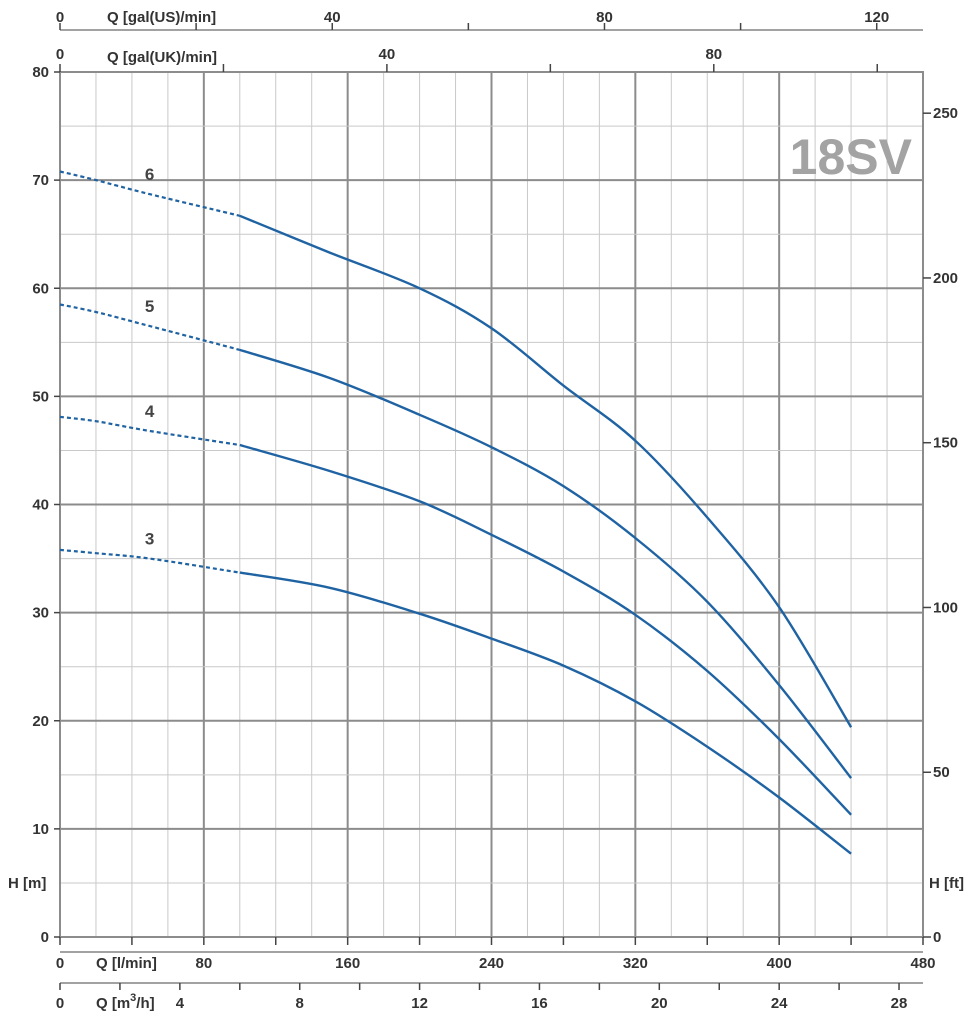 Image resolution: width=973 pixels, height=1016 pixels. I want to click on curve-label-5: 5, so click(149, 306).